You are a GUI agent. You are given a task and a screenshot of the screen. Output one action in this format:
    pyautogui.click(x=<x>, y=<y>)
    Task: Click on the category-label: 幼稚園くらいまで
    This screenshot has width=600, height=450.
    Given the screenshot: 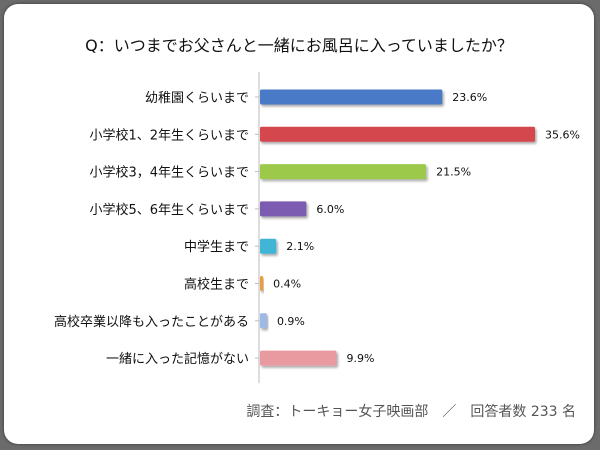 What is the action you would take?
    pyautogui.click(x=197, y=98)
    